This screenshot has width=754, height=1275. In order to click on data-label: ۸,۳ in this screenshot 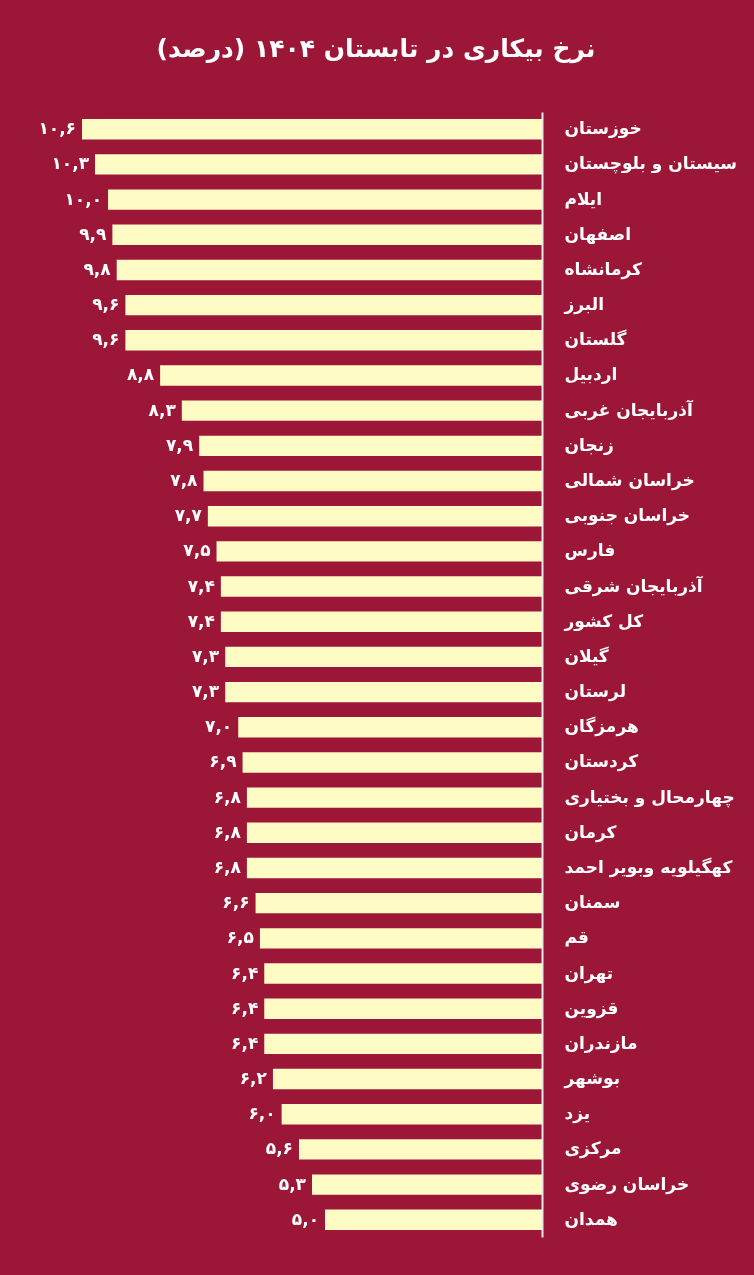, I will do `click(162, 409)`.